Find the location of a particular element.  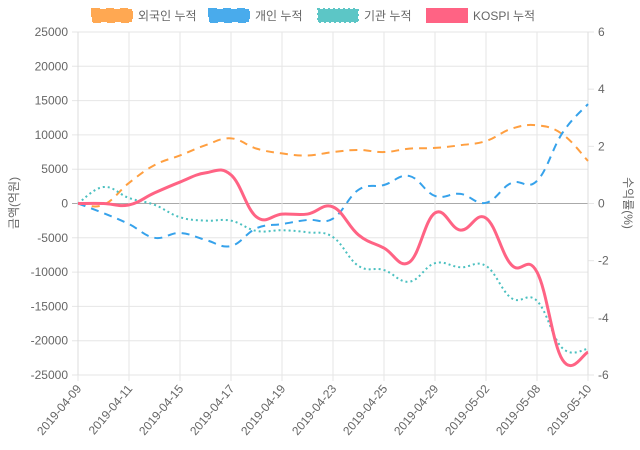

y-tick-label-left: -10000 is located at coordinates (50, 272).